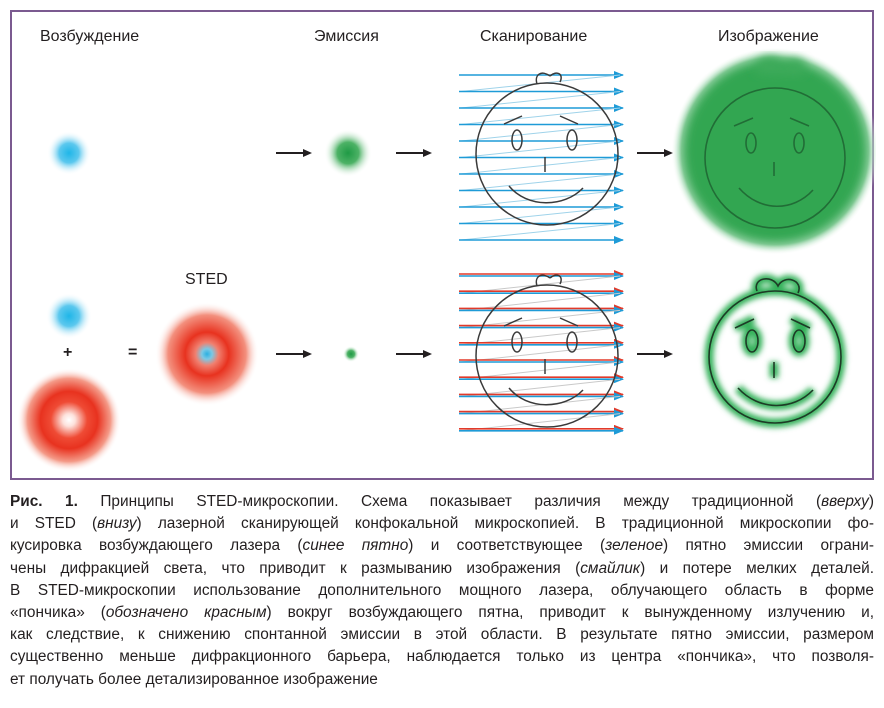 The width and height of the screenshot is (884, 708). What do you see at coordinates (768, 36) in the screenshot?
I see `header-image: Изображение` at bounding box center [768, 36].